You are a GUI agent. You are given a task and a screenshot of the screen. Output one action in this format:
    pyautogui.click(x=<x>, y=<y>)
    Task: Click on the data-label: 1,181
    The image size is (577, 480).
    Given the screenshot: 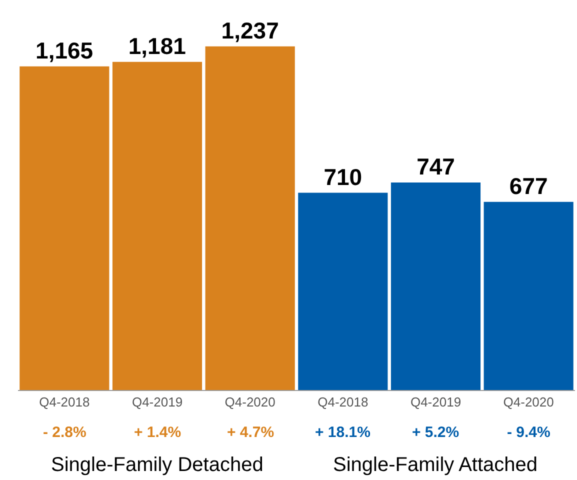 What is the action you would take?
    pyautogui.click(x=157, y=45)
    